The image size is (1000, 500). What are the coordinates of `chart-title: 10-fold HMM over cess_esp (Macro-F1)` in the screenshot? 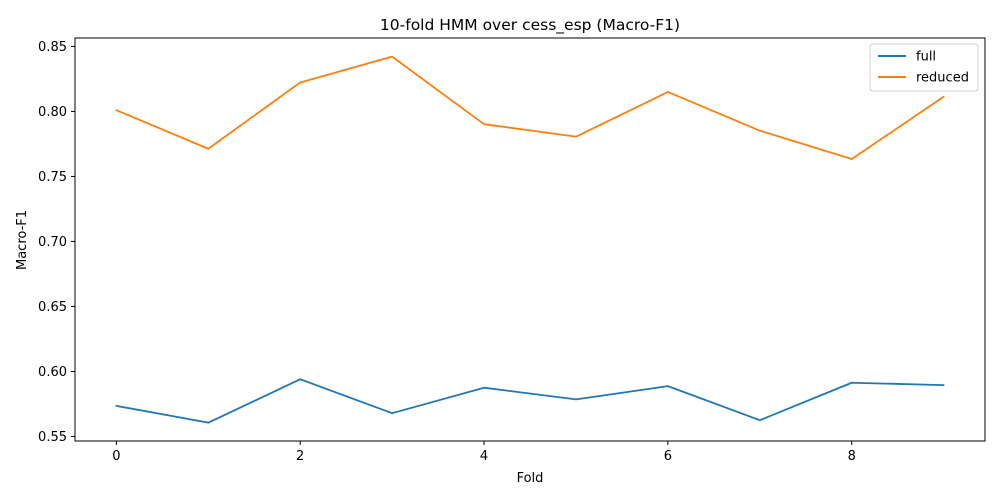 It's located at (530, 25).